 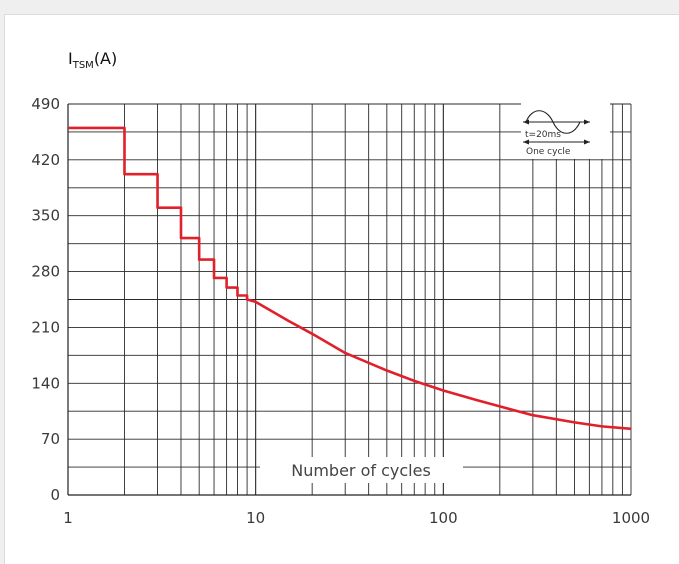 I want to click on y-axis-label: ITSM(A), so click(x=92, y=60).